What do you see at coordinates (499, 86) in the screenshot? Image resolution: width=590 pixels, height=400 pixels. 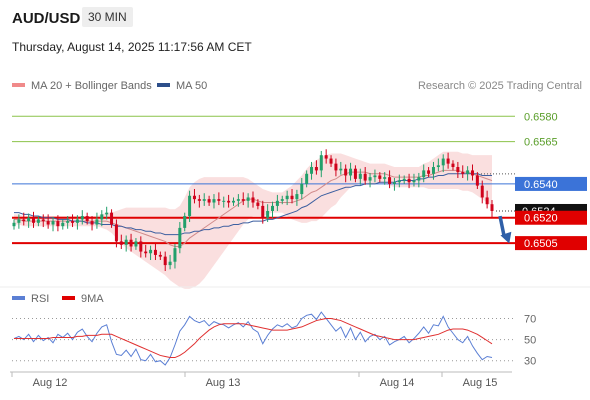 I see `credit: Research © 2025 Trading Central` at bounding box center [499, 86].